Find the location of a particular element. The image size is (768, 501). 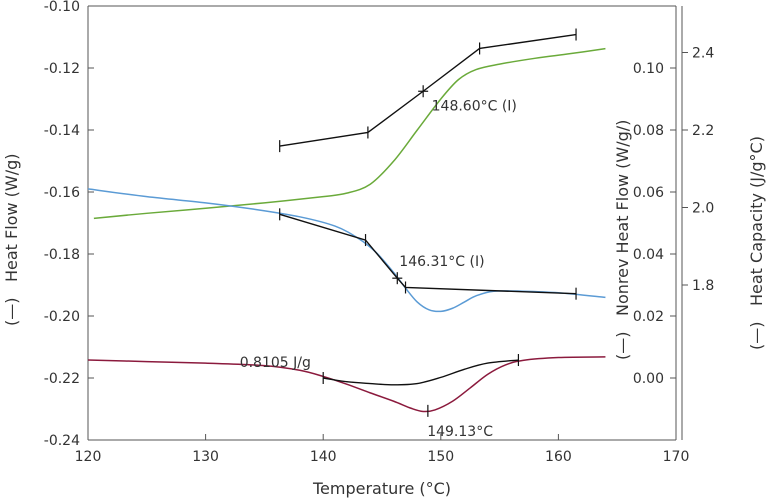

left-y-tick-label: -0.14 is located at coordinates (62, 131).